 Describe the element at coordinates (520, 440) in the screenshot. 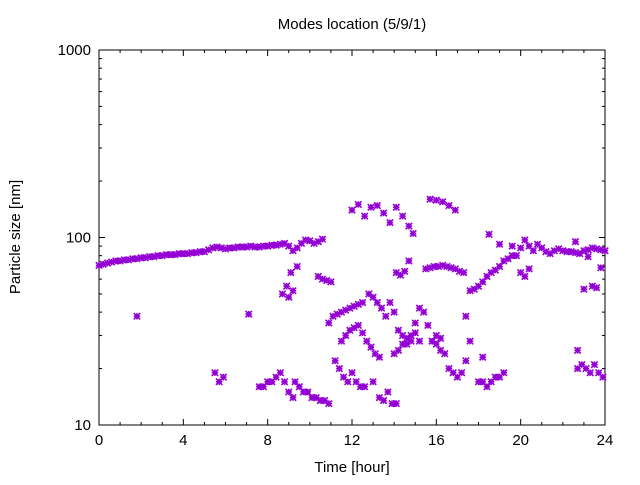

I see `x-tick-label: 20` at that location.